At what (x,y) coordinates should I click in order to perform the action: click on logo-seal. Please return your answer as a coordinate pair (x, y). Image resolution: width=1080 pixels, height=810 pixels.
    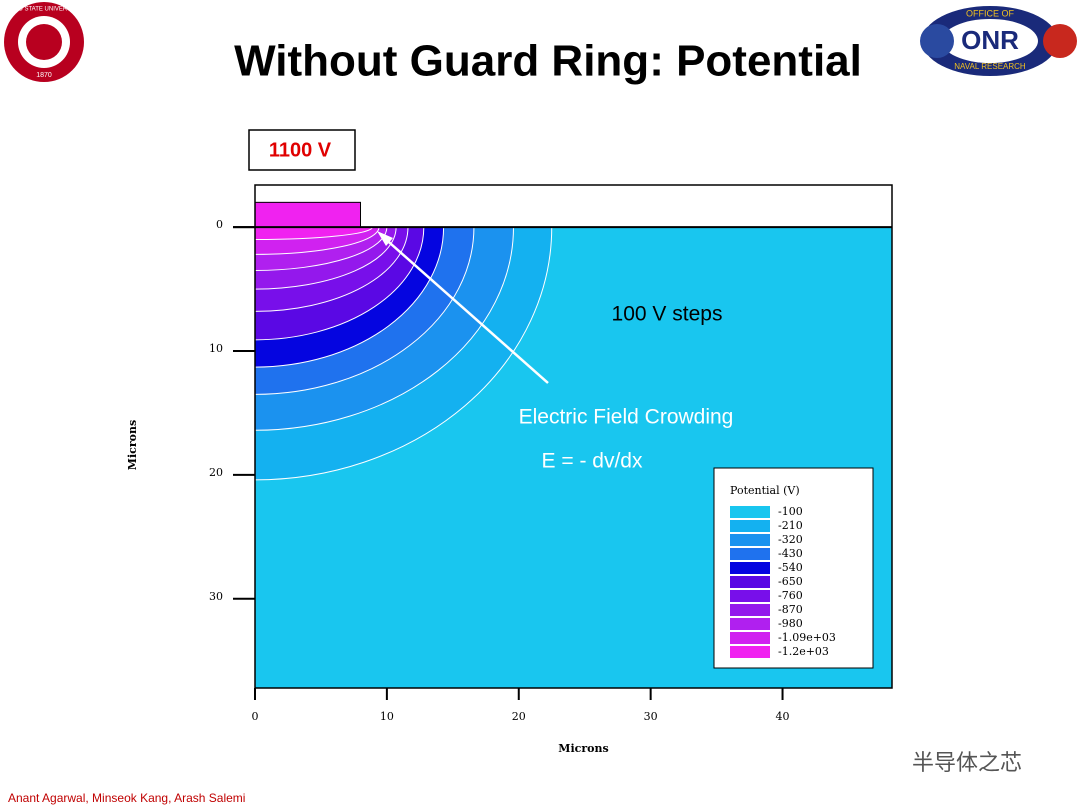
    Looking at the image, I should click on (44, 42).